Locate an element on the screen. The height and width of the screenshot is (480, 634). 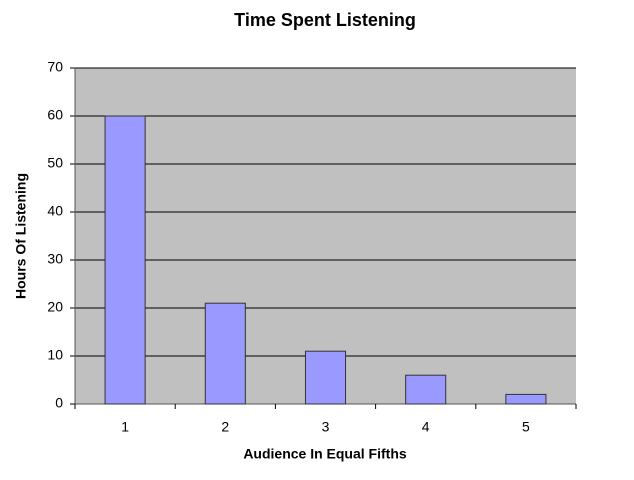
x-tick-label: 4 is located at coordinates (426, 427).